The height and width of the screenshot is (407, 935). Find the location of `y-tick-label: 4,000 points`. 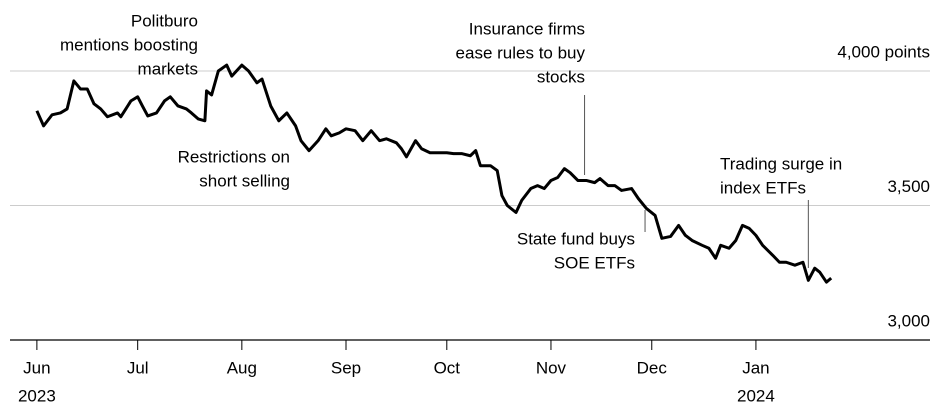

y-tick-label: 4,000 points is located at coordinates (883, 51).